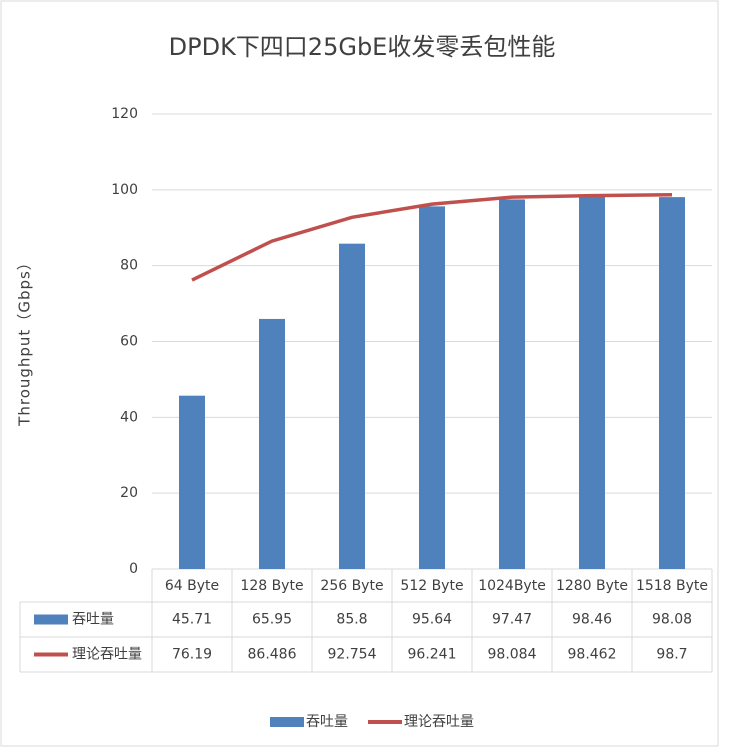 This screenshot has height=754, width=750. Describe the element at coordinates (512, 620) in the screenshot. I see `table-cell: 97.47` at that location.